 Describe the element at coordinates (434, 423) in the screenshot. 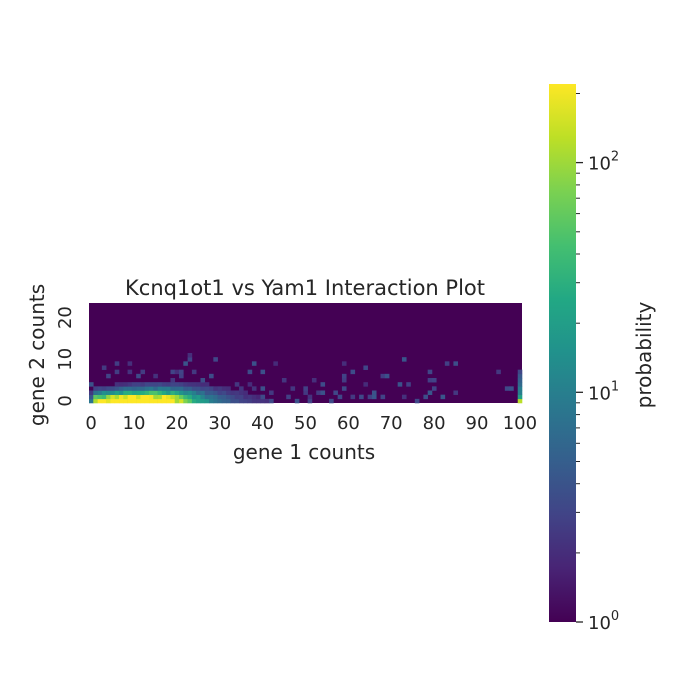

I see `x-tick-label: 80` at that location.